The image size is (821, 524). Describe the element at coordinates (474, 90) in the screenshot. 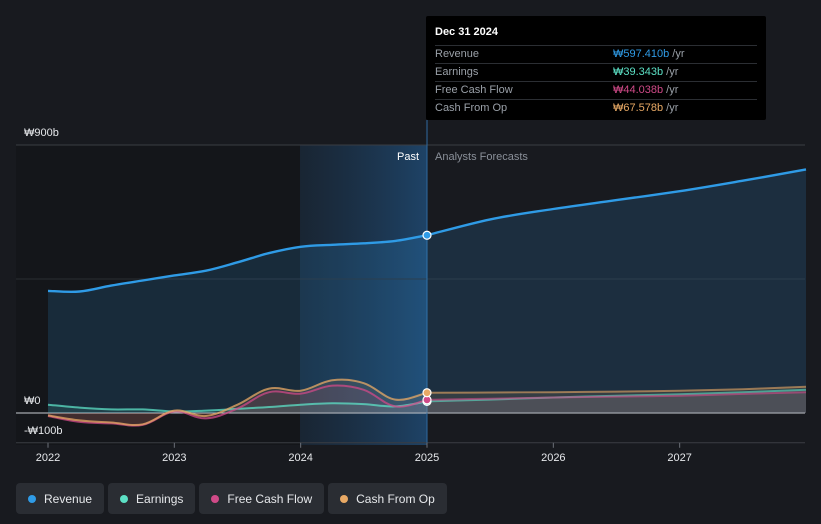

I see `tooltip-label: Free Cash Flow` at that location.